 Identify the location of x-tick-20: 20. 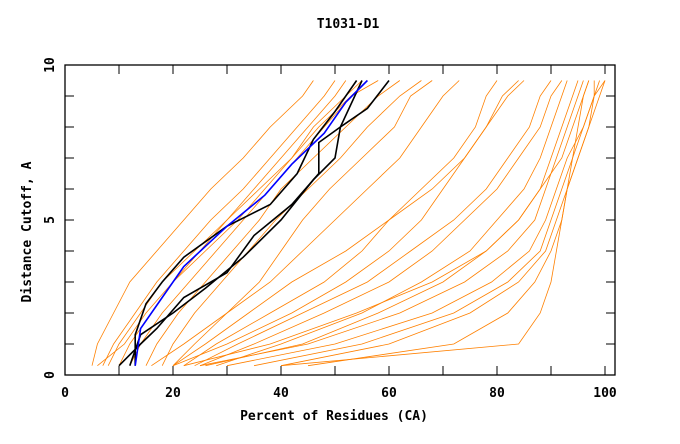
(173, 393).